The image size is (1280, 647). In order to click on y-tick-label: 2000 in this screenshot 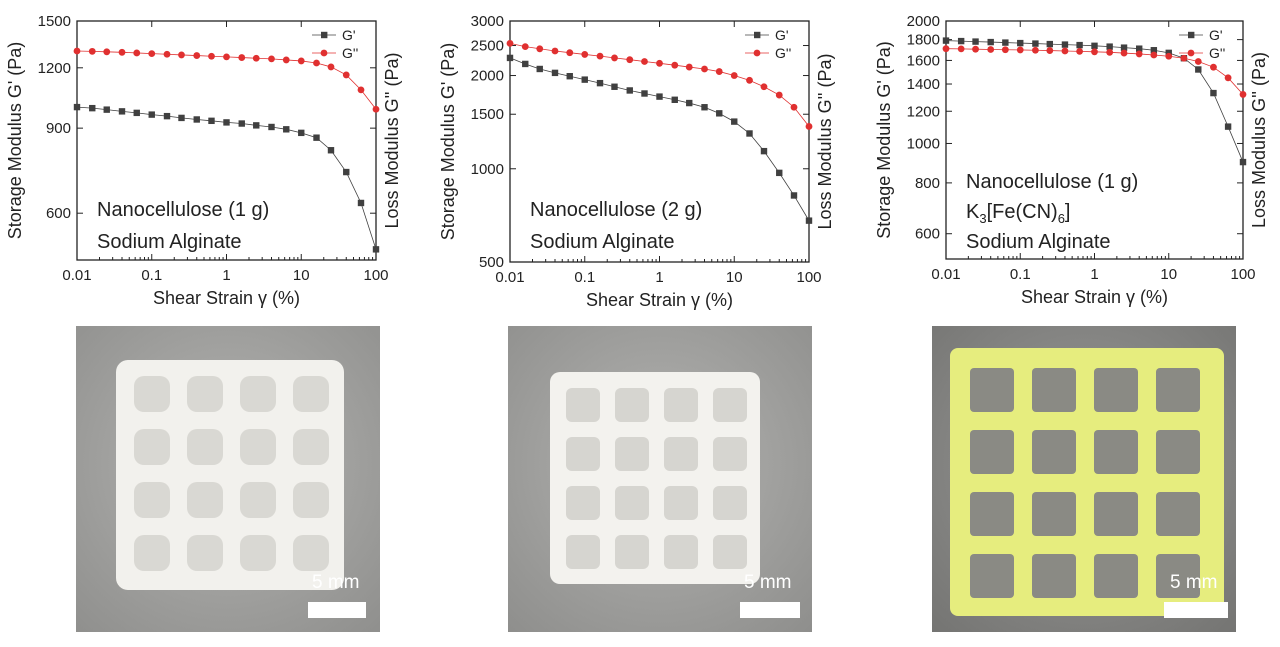, I will do `click(923, 21)`.